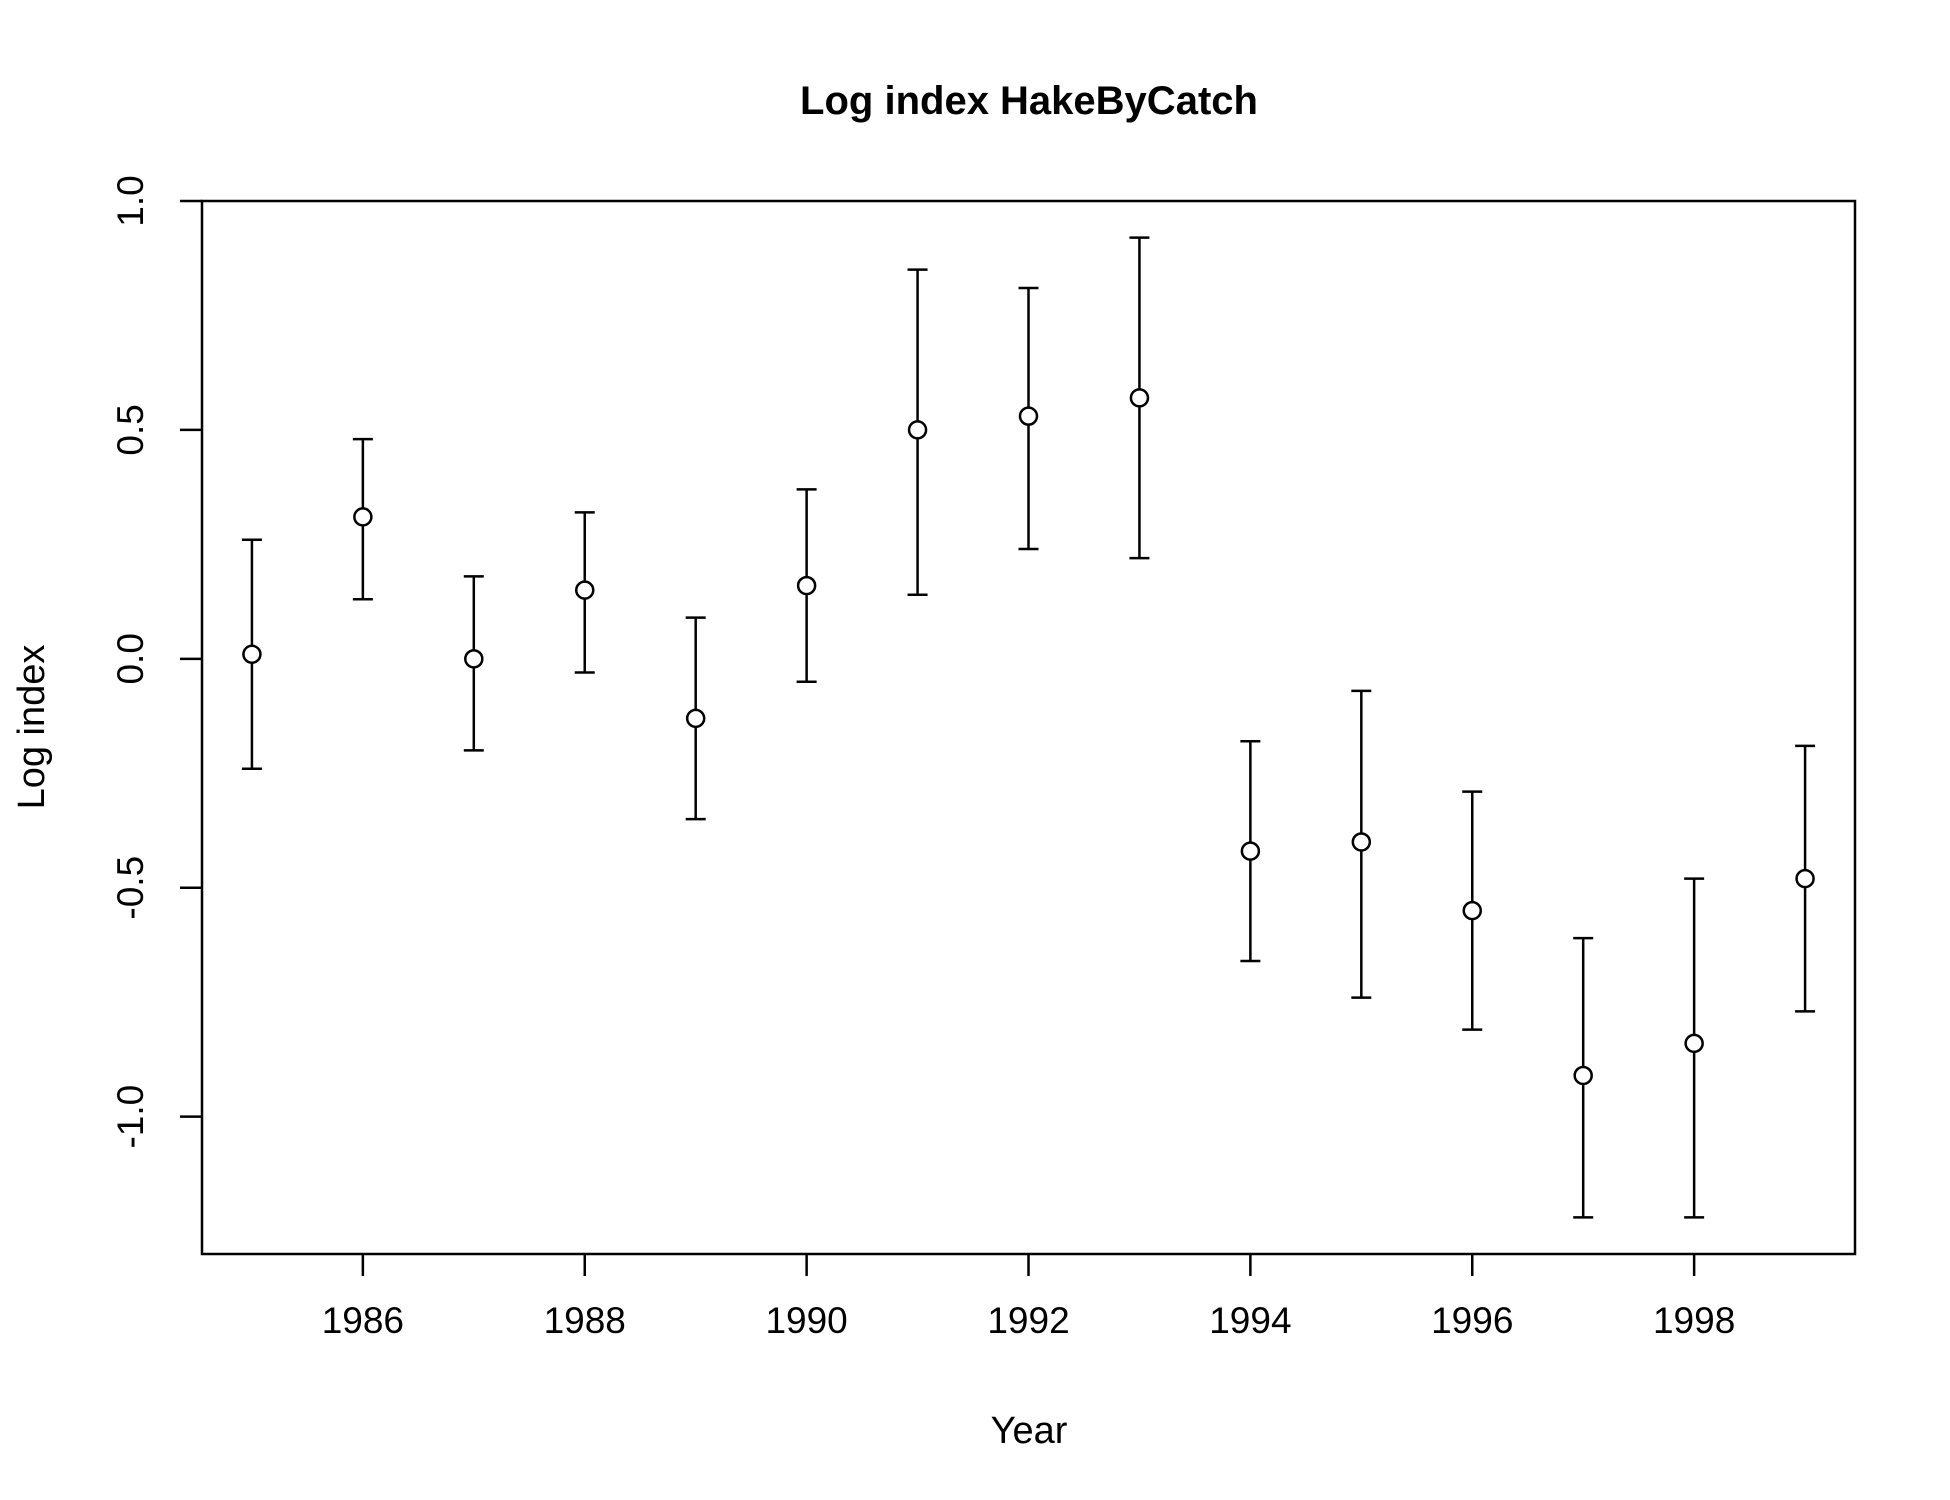 The height and width of the screenshot is (1500, 1950). Describe the element at coordinates (130, 658) in the screenshot. I see `y-tick-label: 0.0` at that location.